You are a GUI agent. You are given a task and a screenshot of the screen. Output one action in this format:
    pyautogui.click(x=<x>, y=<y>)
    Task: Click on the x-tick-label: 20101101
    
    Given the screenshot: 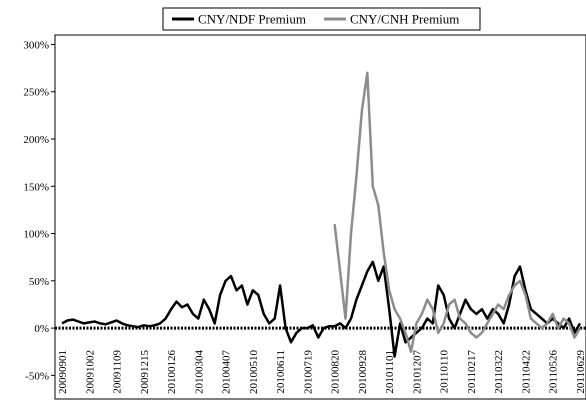 What is the action you would take?
    pyautogui.click(x=390, y=372)
    